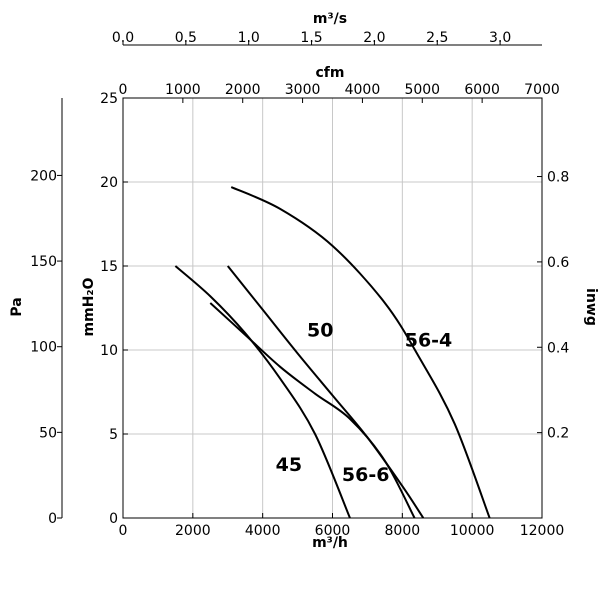  What do you see at coordinates (303, 90) in the screenshot?
I see `x-tick-label-cfm: 3000` at bounding box center [303, 90].